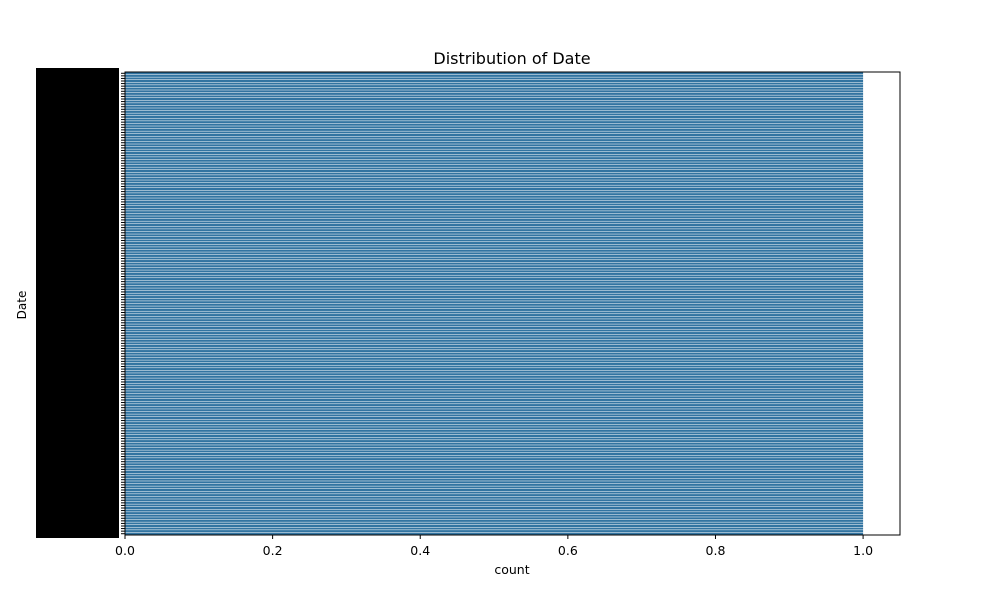  Describe the element at coordinates (716, 550) in the screenshot. I see `x-tick-label: 0.8` at that location.